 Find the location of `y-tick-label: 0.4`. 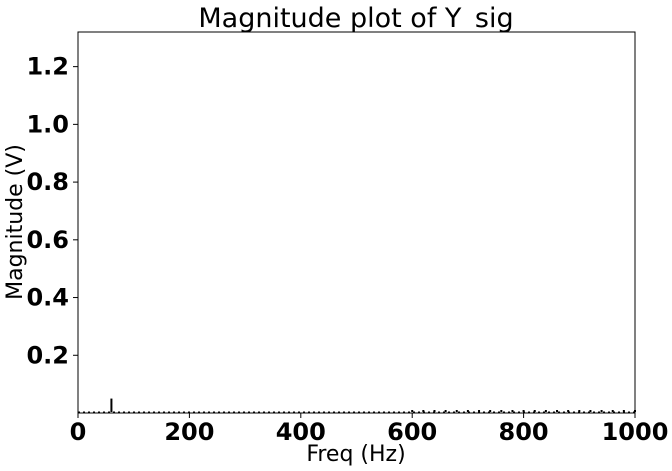

y-tick-label: 0.4 is located at coordinates (47, 298).